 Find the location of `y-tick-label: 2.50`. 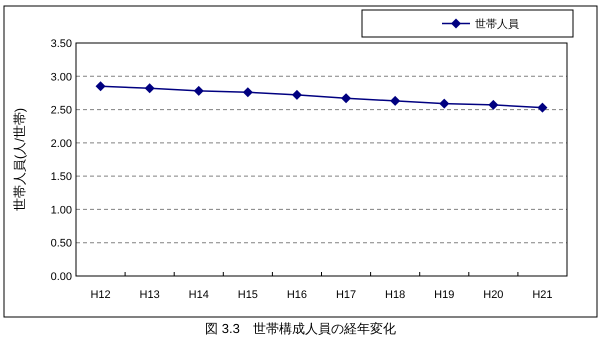

y-tick-label: 2.50 is located at coordinates (61, 110).